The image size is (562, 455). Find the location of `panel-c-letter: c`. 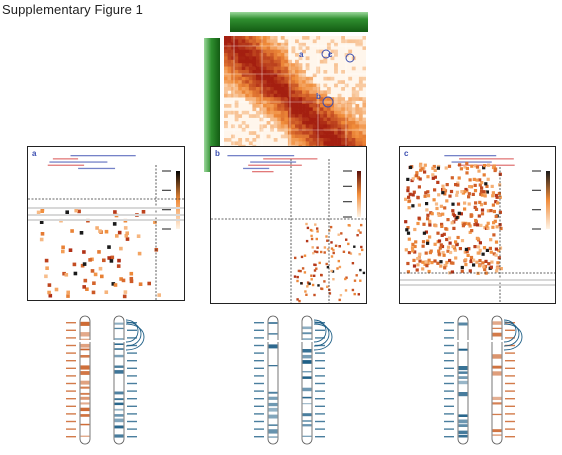

panel-c-letter: c is located at coordinates (406, 153).